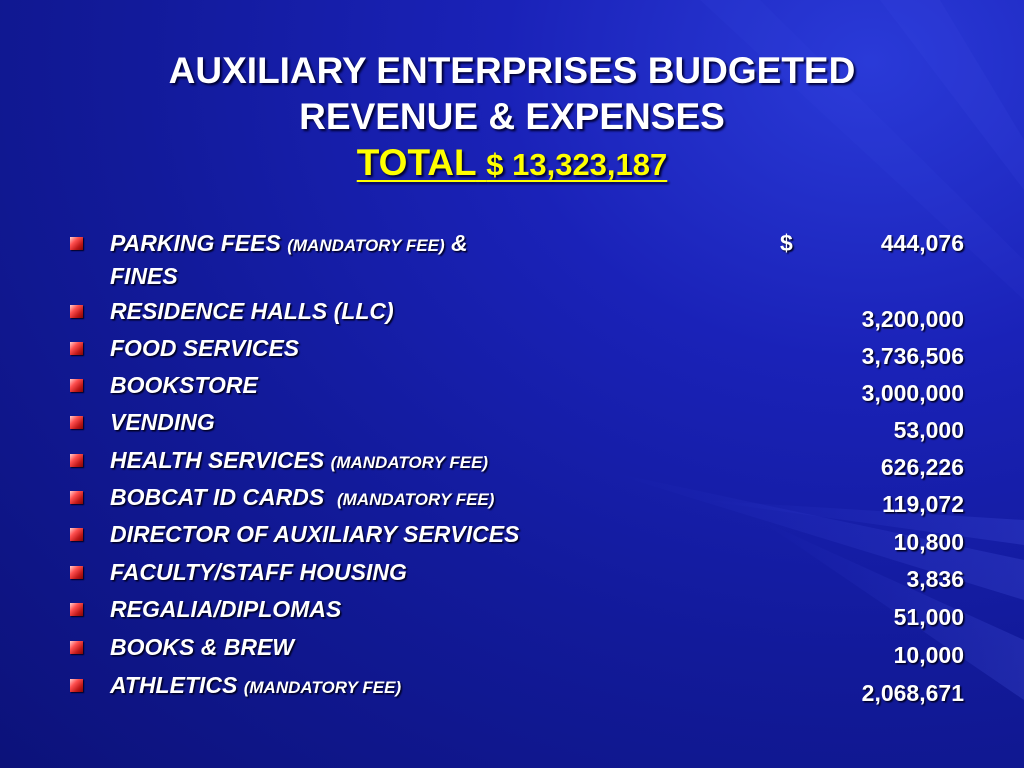 The height and width of the screenshot is (768, 1024). What do you see at coordinates (928, 617) in the screenshot?
I see `item-amount: 51,000` at bounding box center [928, 617].